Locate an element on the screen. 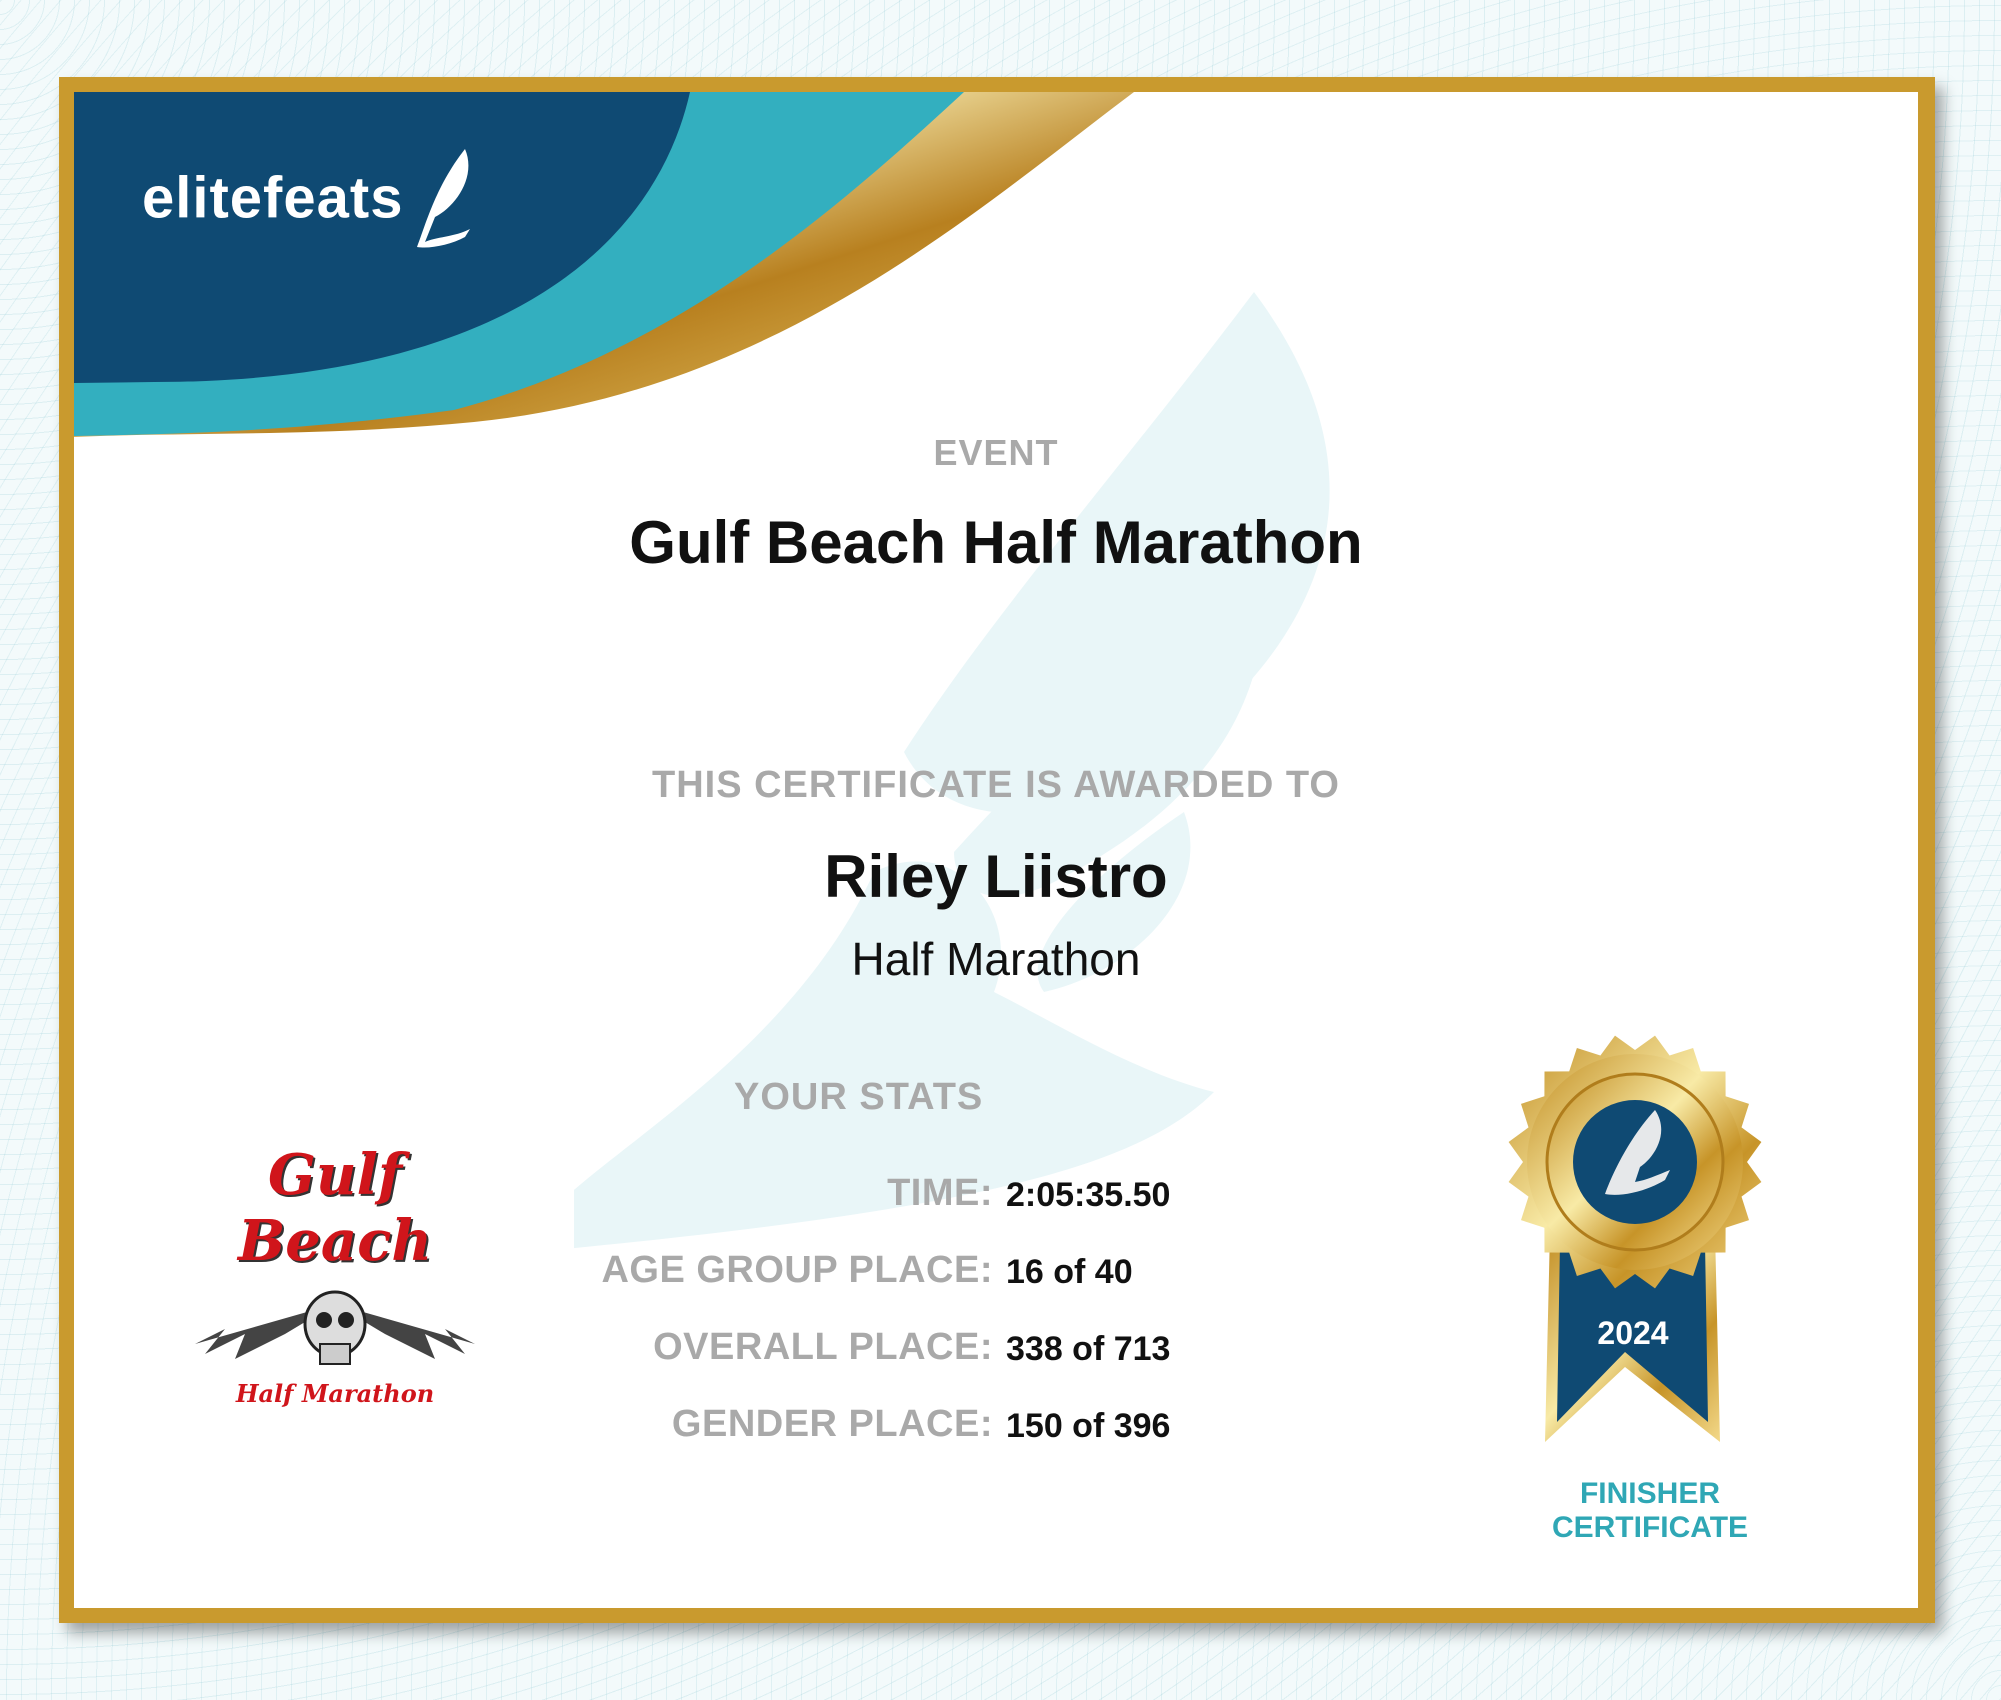  race-logo-subtitle: Half Marathon is located at coordinates (335, 1393).